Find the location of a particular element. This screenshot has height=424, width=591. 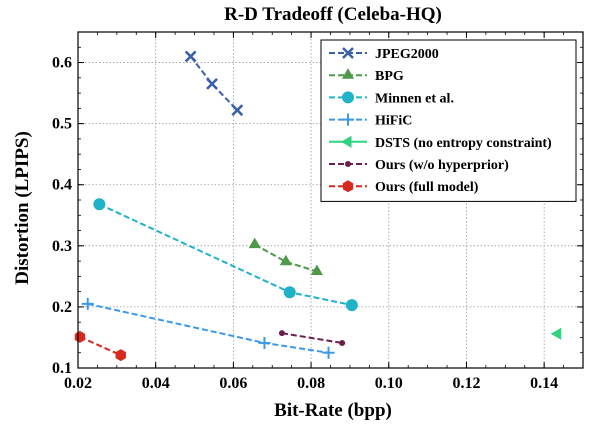

legend-item: DSTS (no entropy constraint) is located at coordinates (440, 143).